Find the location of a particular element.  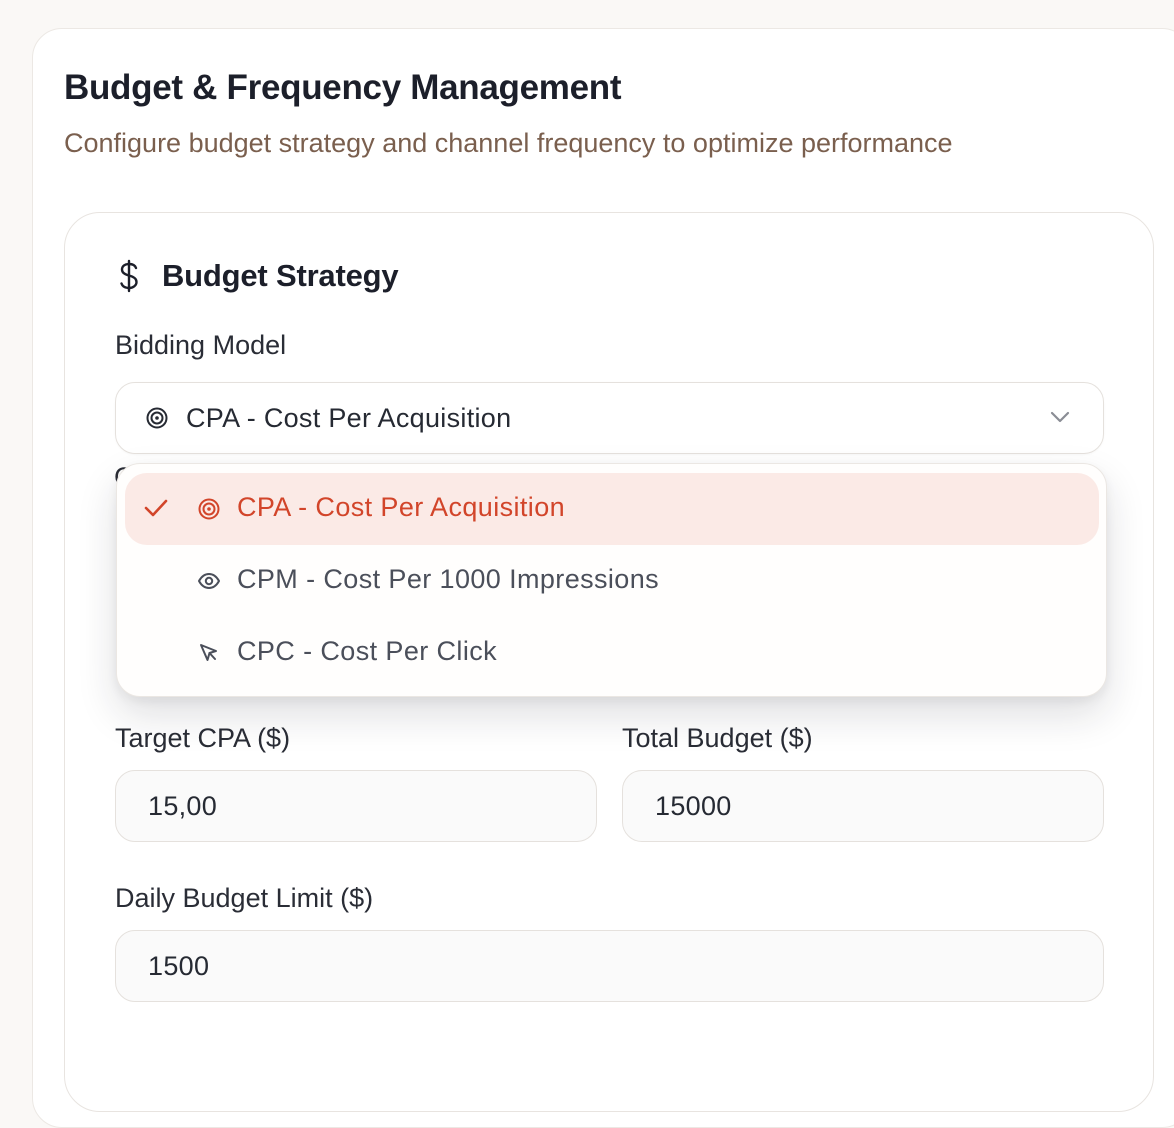

check-icon is located at coordinates (156, 508).